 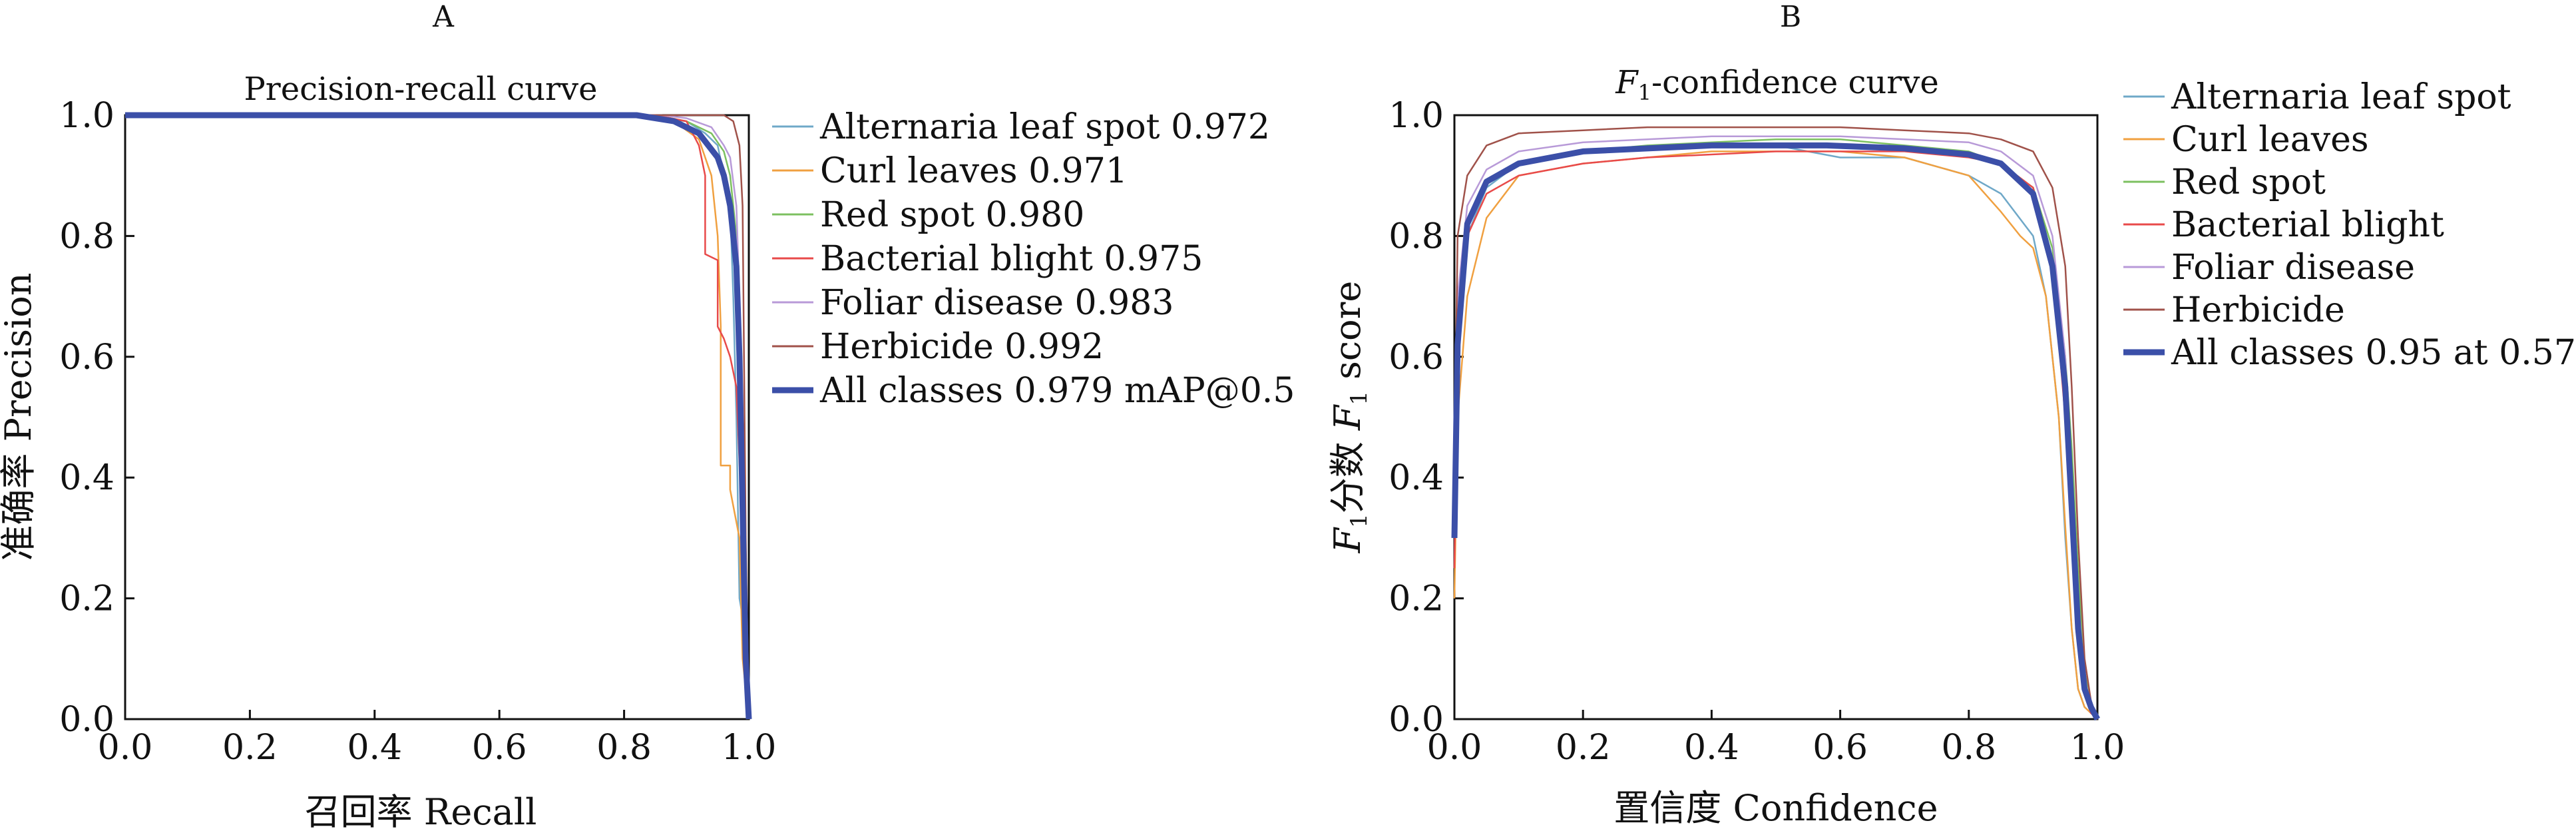 I want to click on a-y-tick-label: 0.0, so click(x=86, y=720).